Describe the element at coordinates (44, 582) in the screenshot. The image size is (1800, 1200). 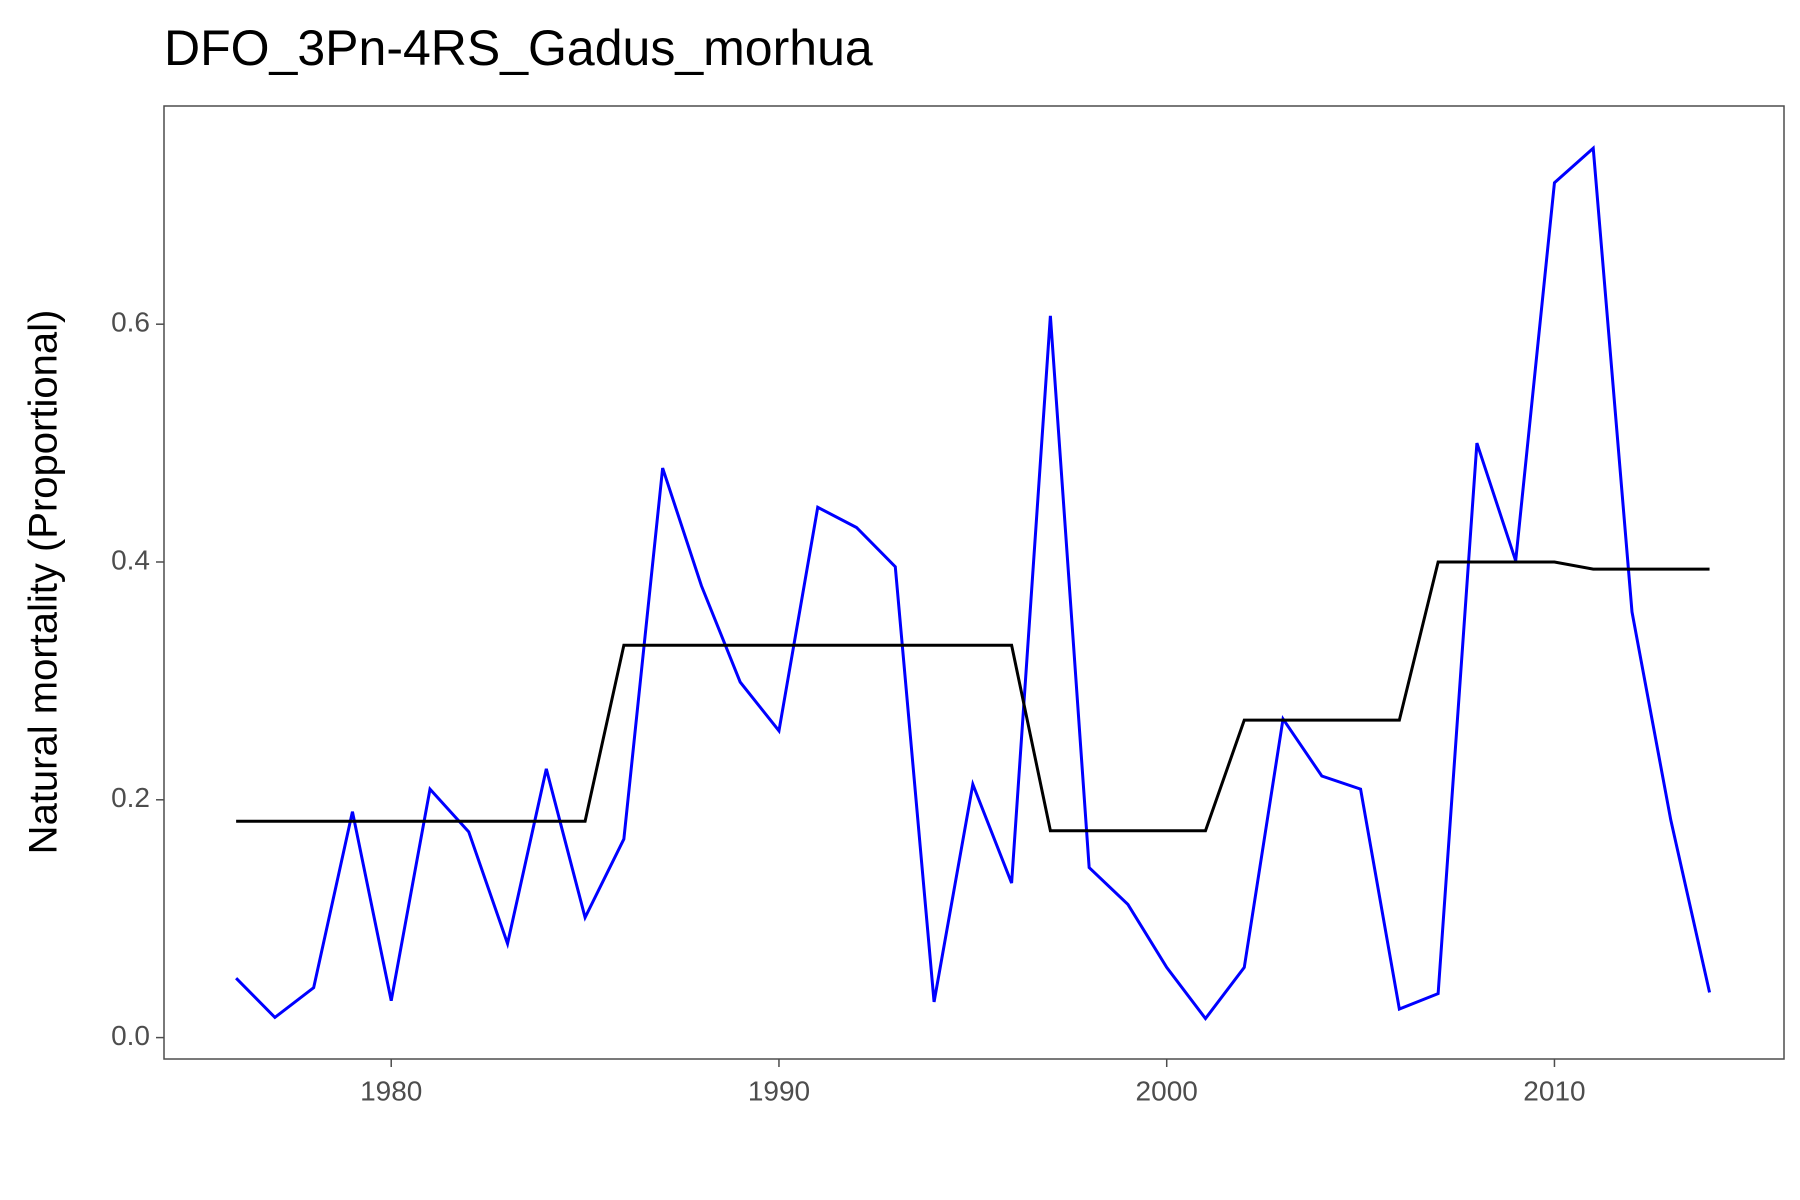
I see `y-axis-label: Natural mortality (Proportional)` at that location.